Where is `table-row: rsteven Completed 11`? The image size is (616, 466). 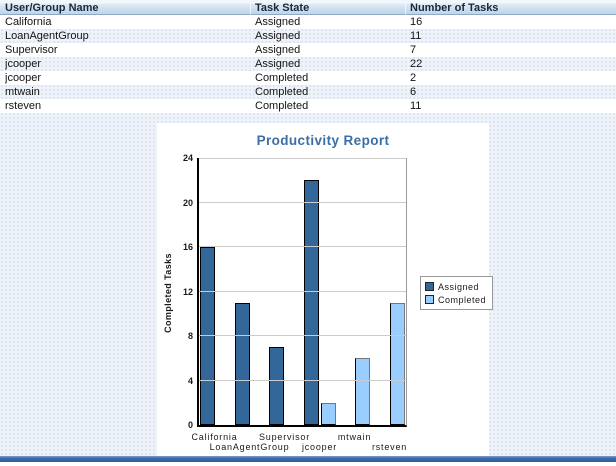 table-row: rsteven Completed 11 is located at coordinates (308, 106).